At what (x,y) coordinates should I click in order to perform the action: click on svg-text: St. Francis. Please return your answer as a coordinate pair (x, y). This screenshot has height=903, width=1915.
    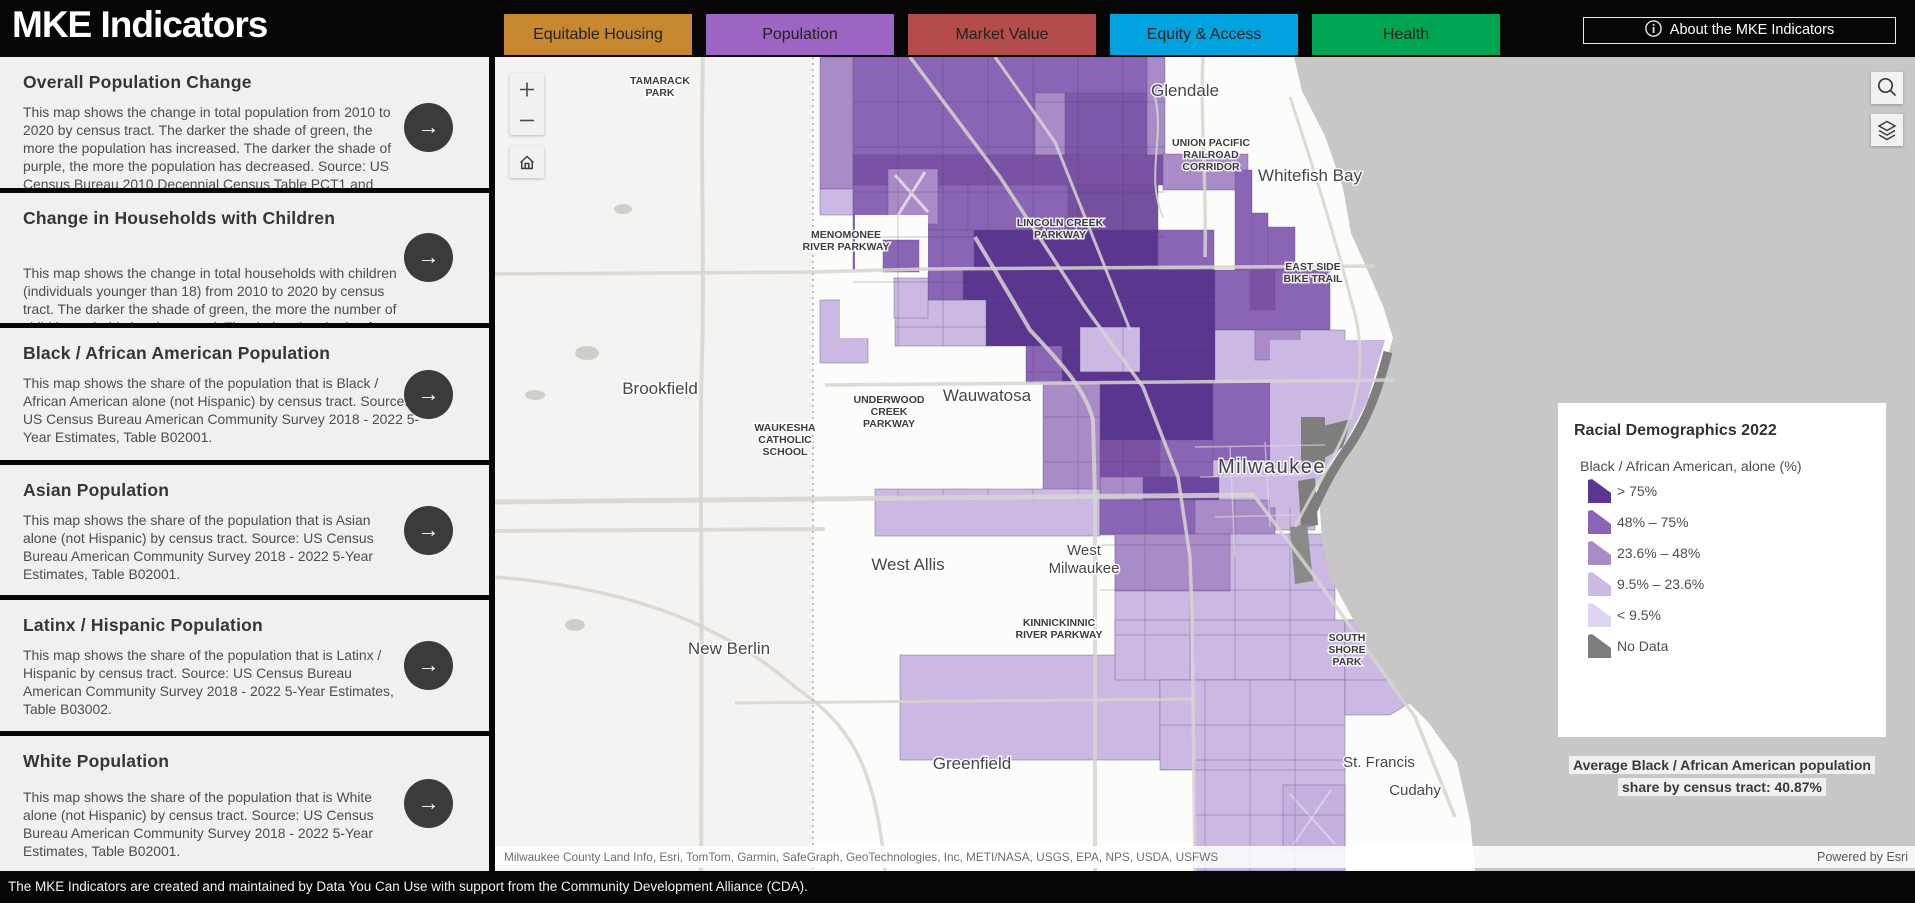
    Looking at the image, I should click on (1379, 762).